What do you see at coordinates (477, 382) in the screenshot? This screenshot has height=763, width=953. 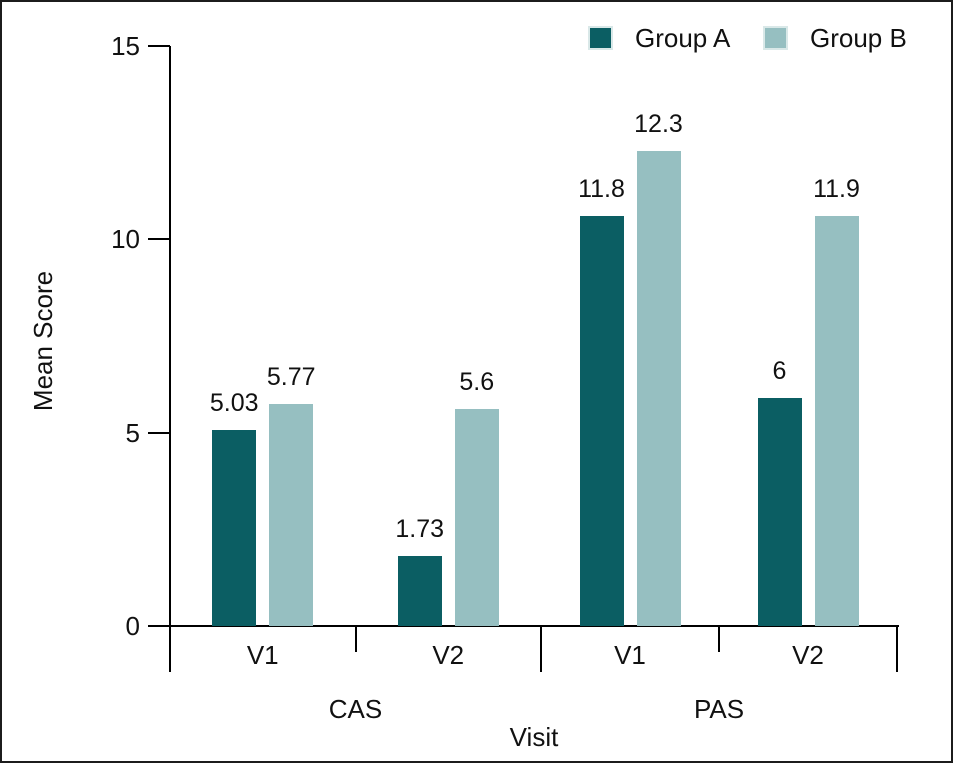 I see `bar-value-label: 5.6` at bounding box center [477, 382].